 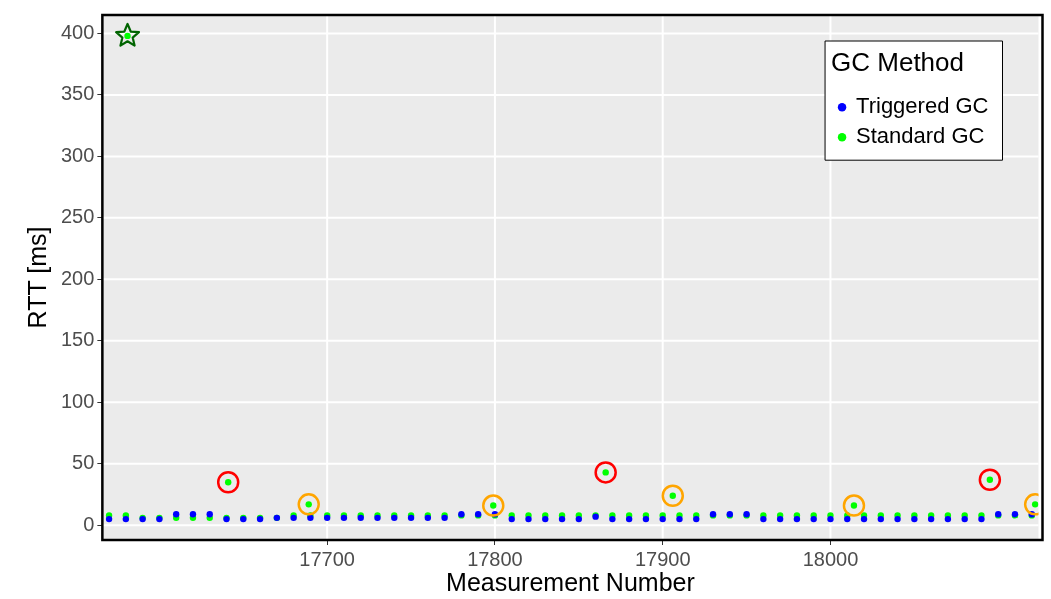 What do you see at coordinates (570, 581) in the screenshot?
I see `x-axis-title: Measurement Number` at bounding box center [570, 581].